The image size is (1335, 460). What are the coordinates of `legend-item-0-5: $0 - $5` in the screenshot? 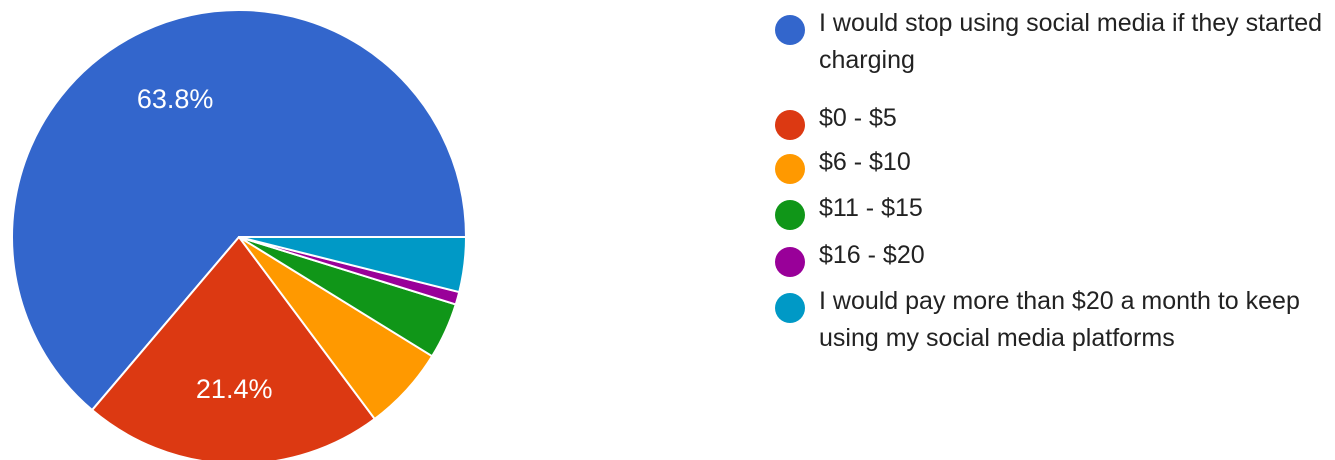 It's located at (1055, 120).